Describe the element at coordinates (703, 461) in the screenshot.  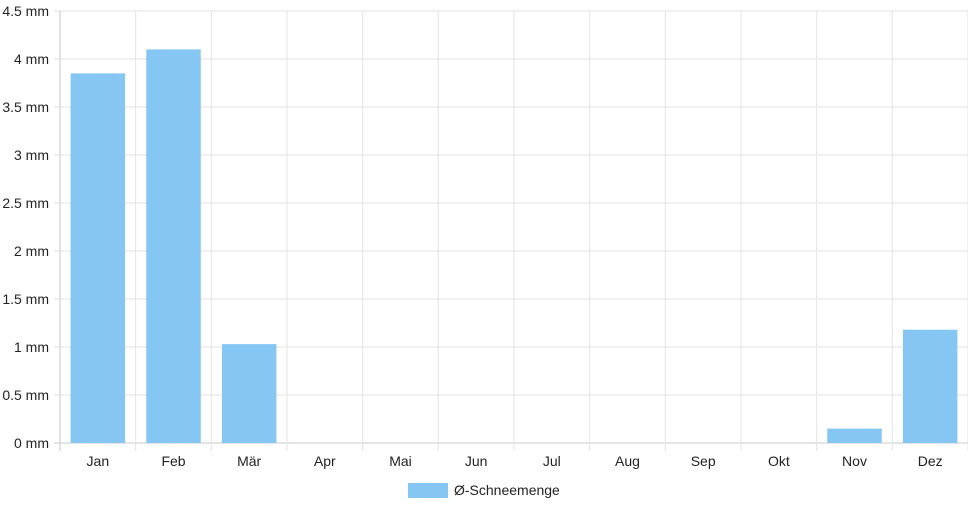
I see `x-tick-label: Sep` at that location.